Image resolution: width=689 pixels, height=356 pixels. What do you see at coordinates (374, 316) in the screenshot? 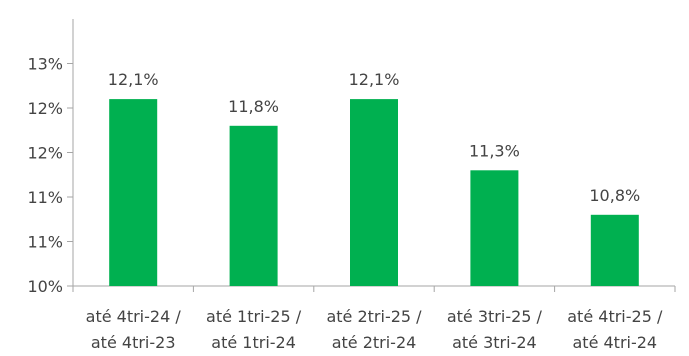
I see `category-label: até 2tri-25 /` at bounding box center [374, 316].